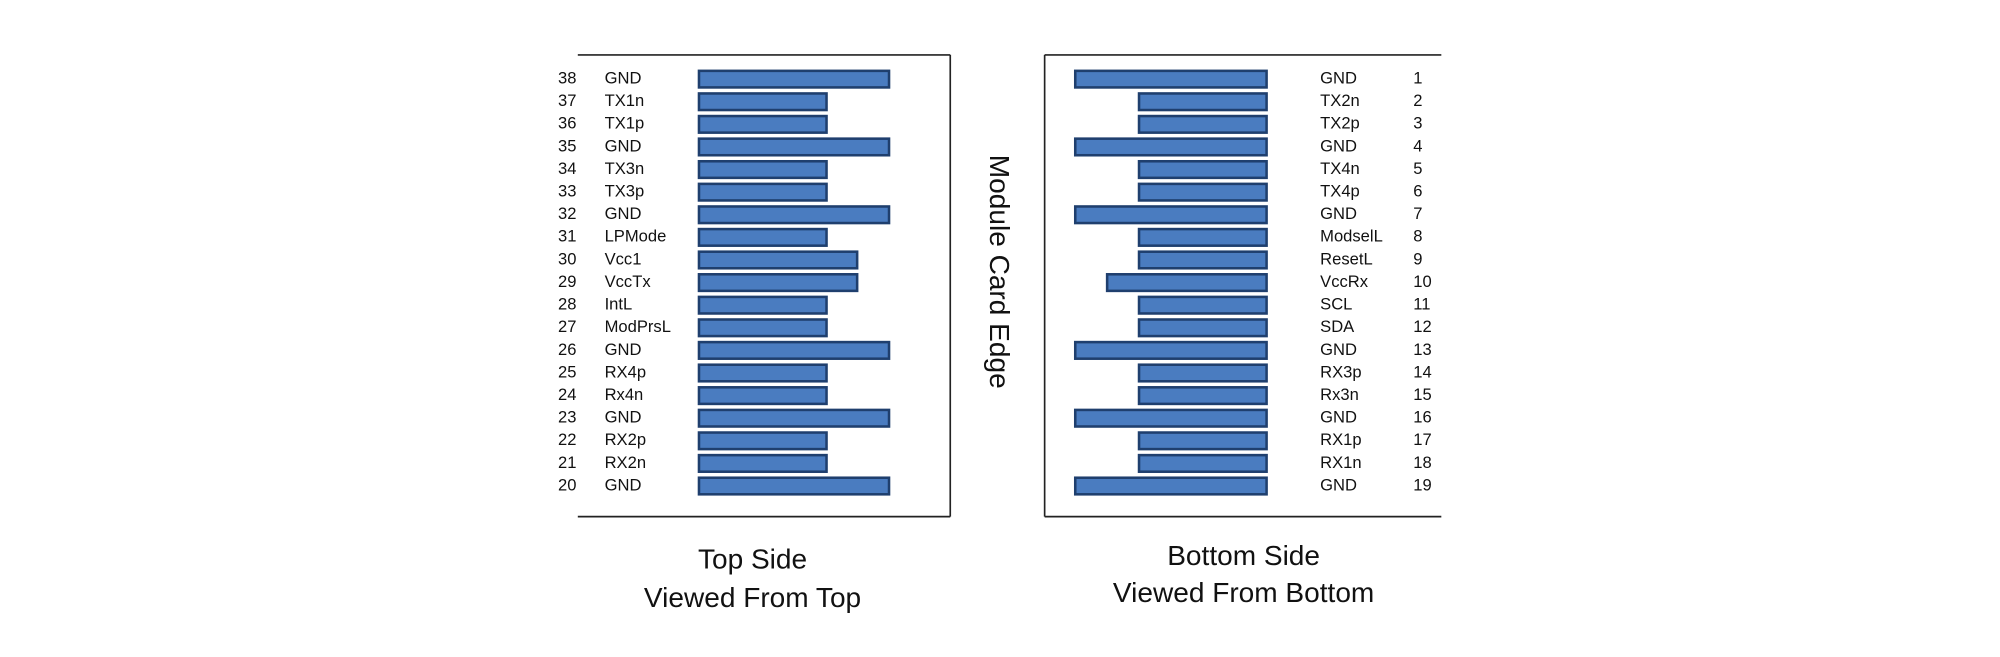 The height and width of the screenshot is (657, 2000). I want to click on pin-number: 6, so click(1417, 191).